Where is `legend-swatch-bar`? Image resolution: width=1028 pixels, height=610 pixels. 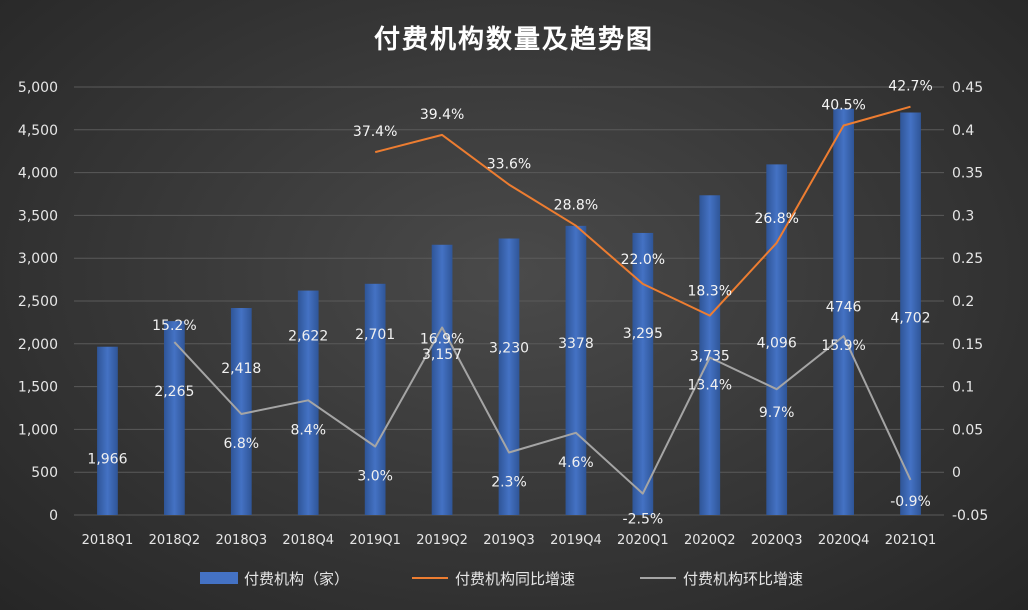
legend-swatch-bar is located at coordinates (219, 578).